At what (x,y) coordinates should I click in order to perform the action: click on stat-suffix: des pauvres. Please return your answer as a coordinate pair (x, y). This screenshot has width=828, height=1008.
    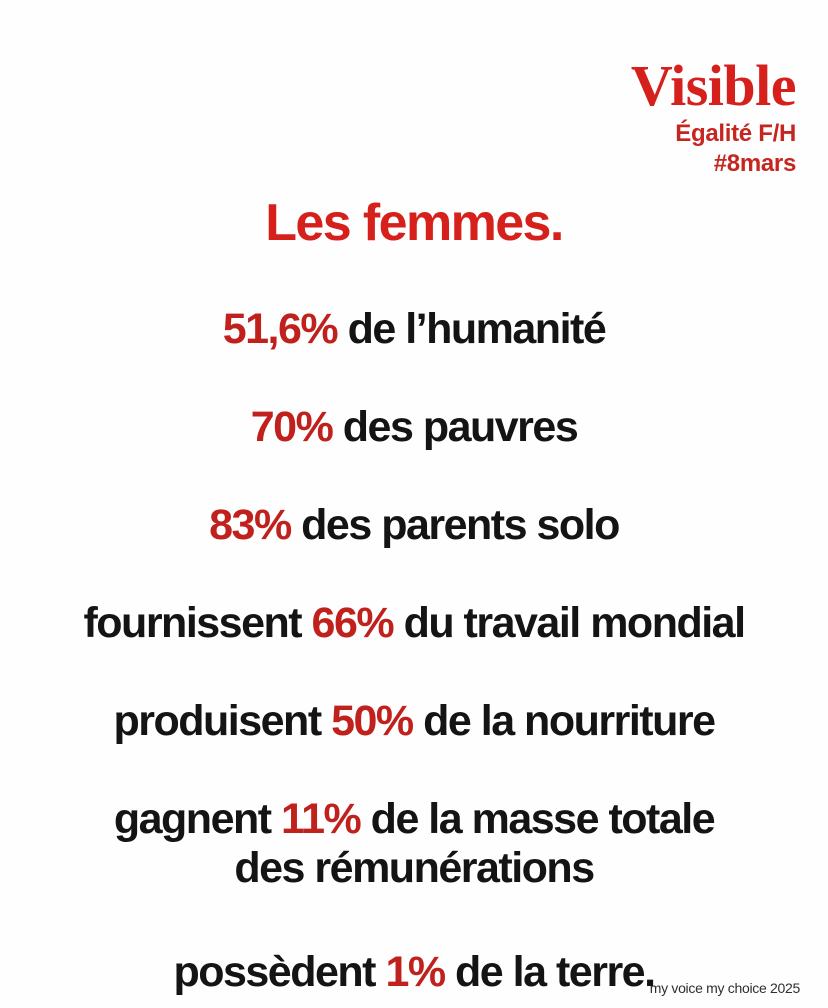
    Looking at the image, I should click on (455, 426).